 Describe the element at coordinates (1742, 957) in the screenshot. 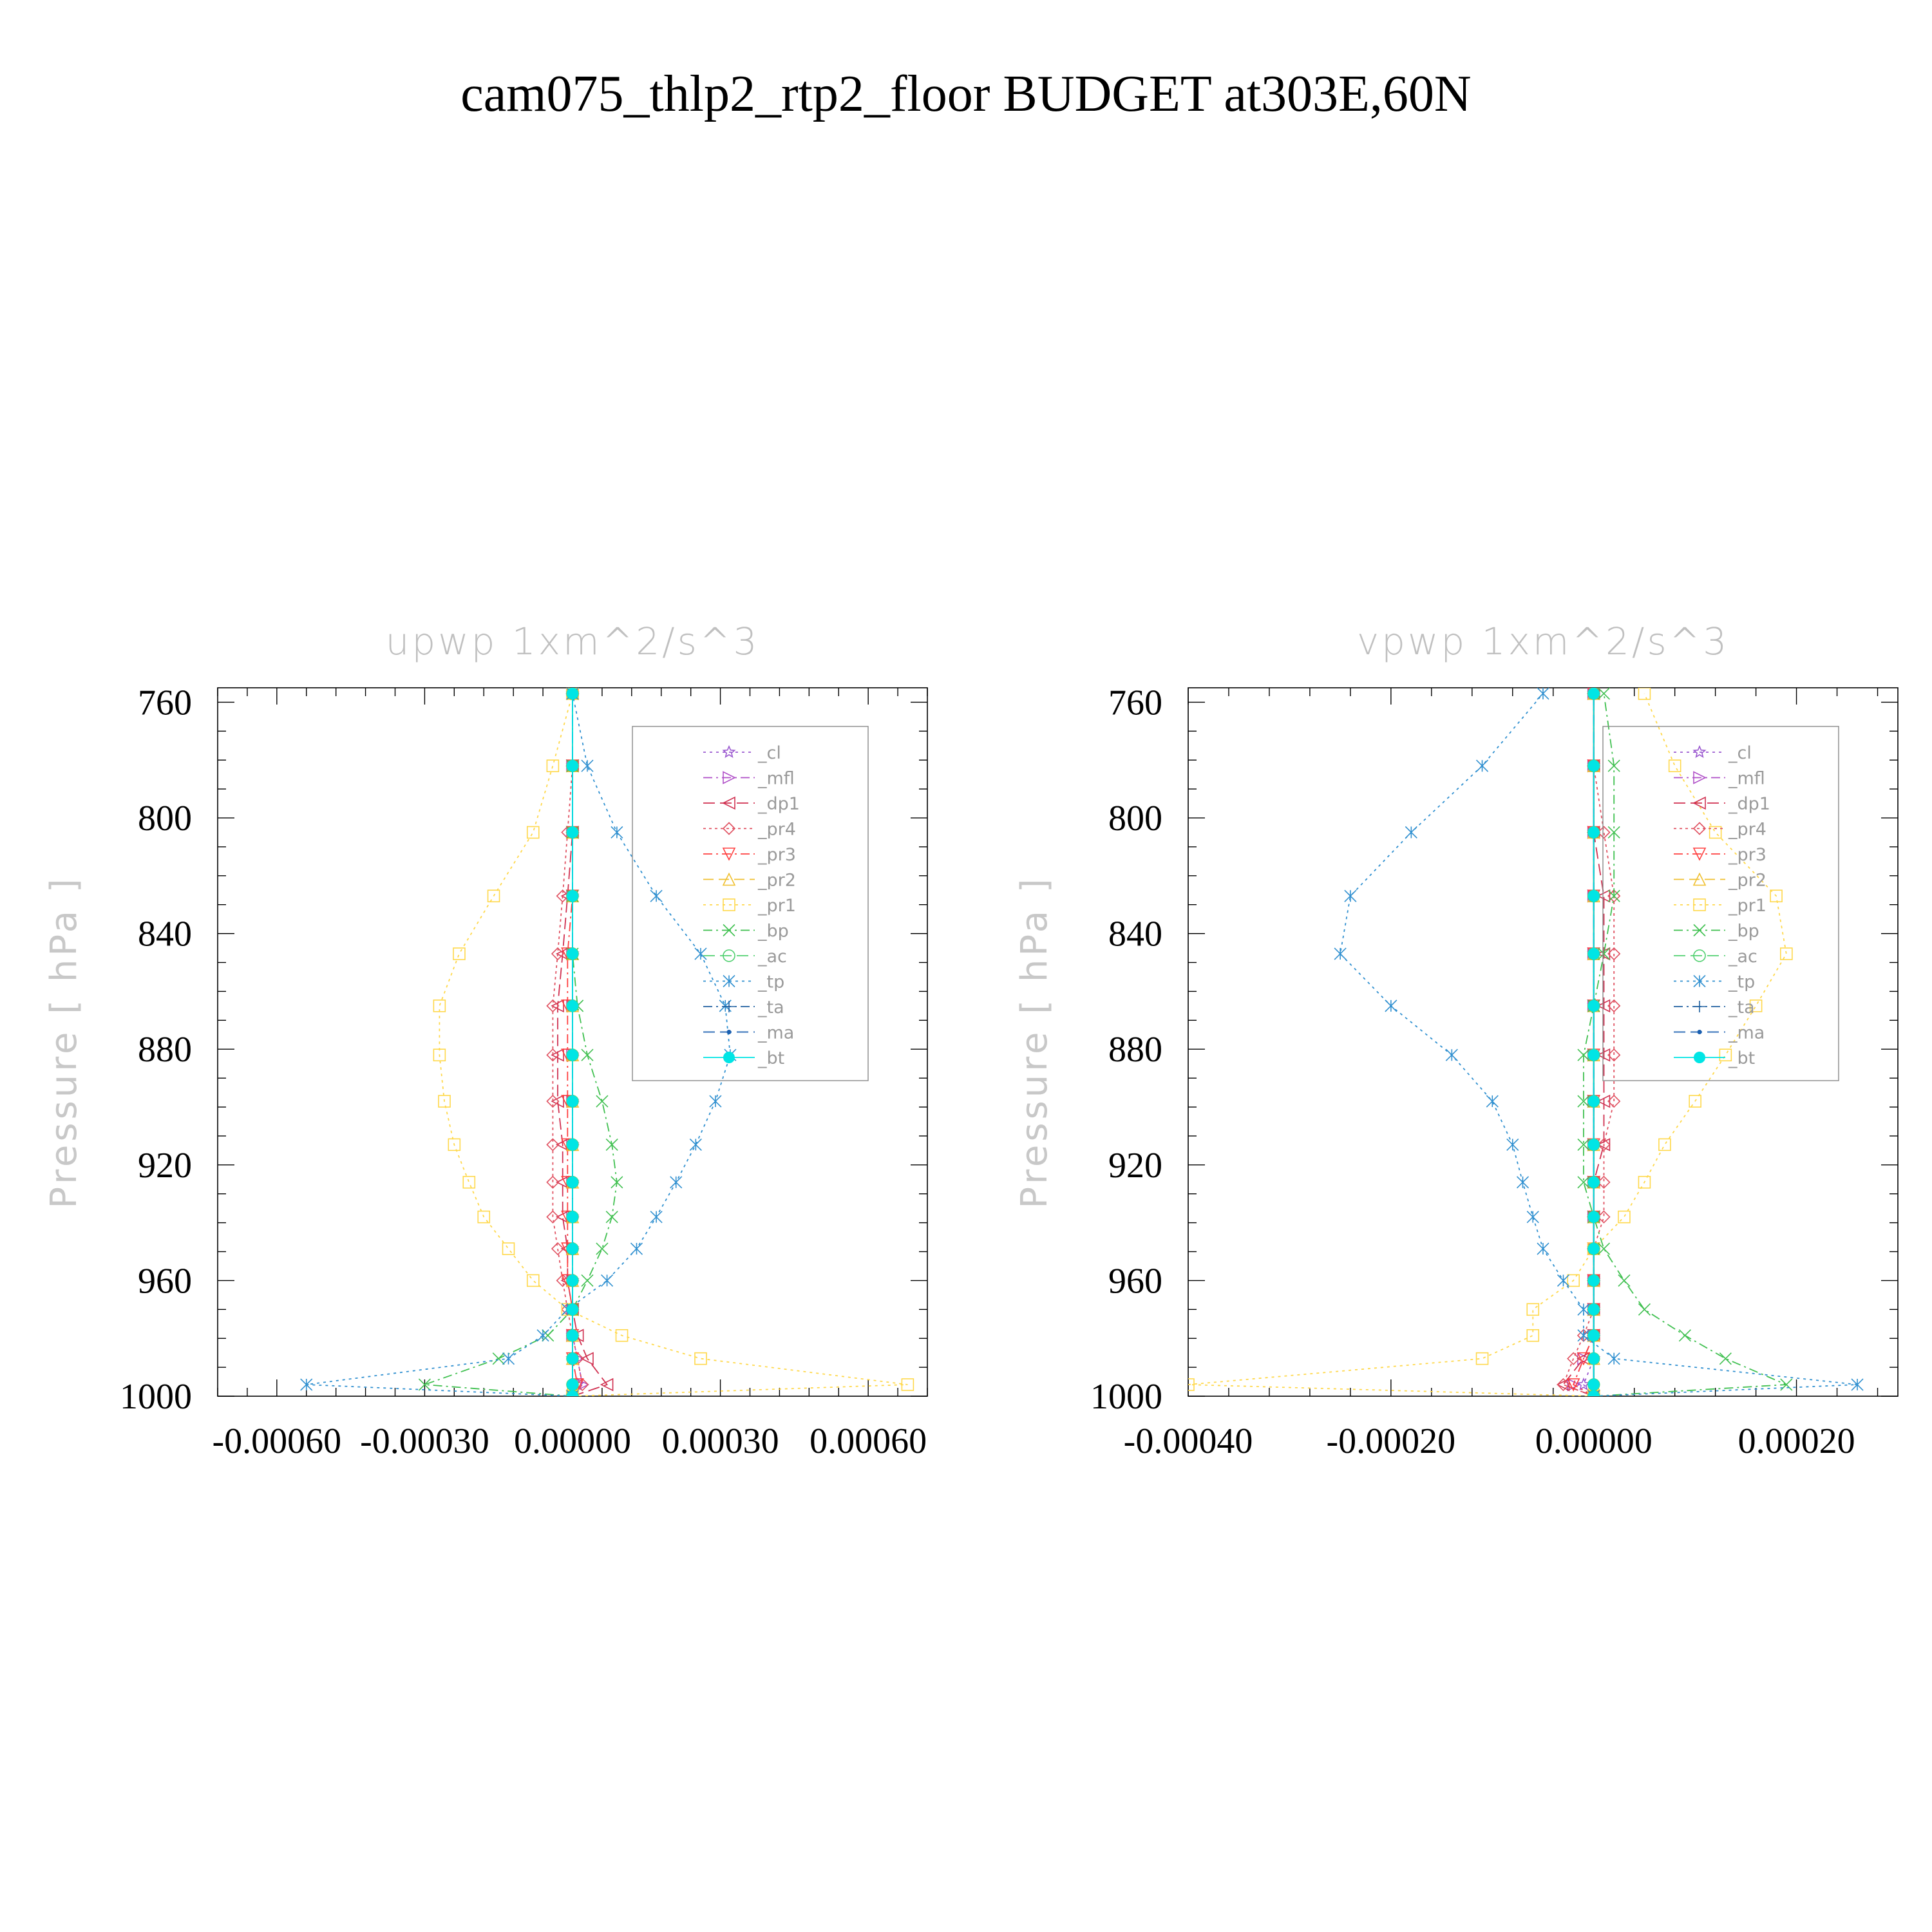

I see `legend-label: _ac` at that location.